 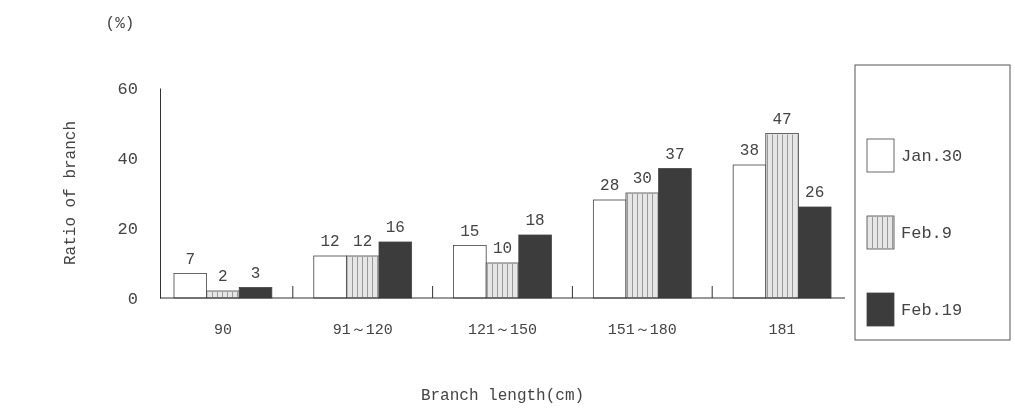 I want to click on data-label: 28, so click(x=610, y=186).